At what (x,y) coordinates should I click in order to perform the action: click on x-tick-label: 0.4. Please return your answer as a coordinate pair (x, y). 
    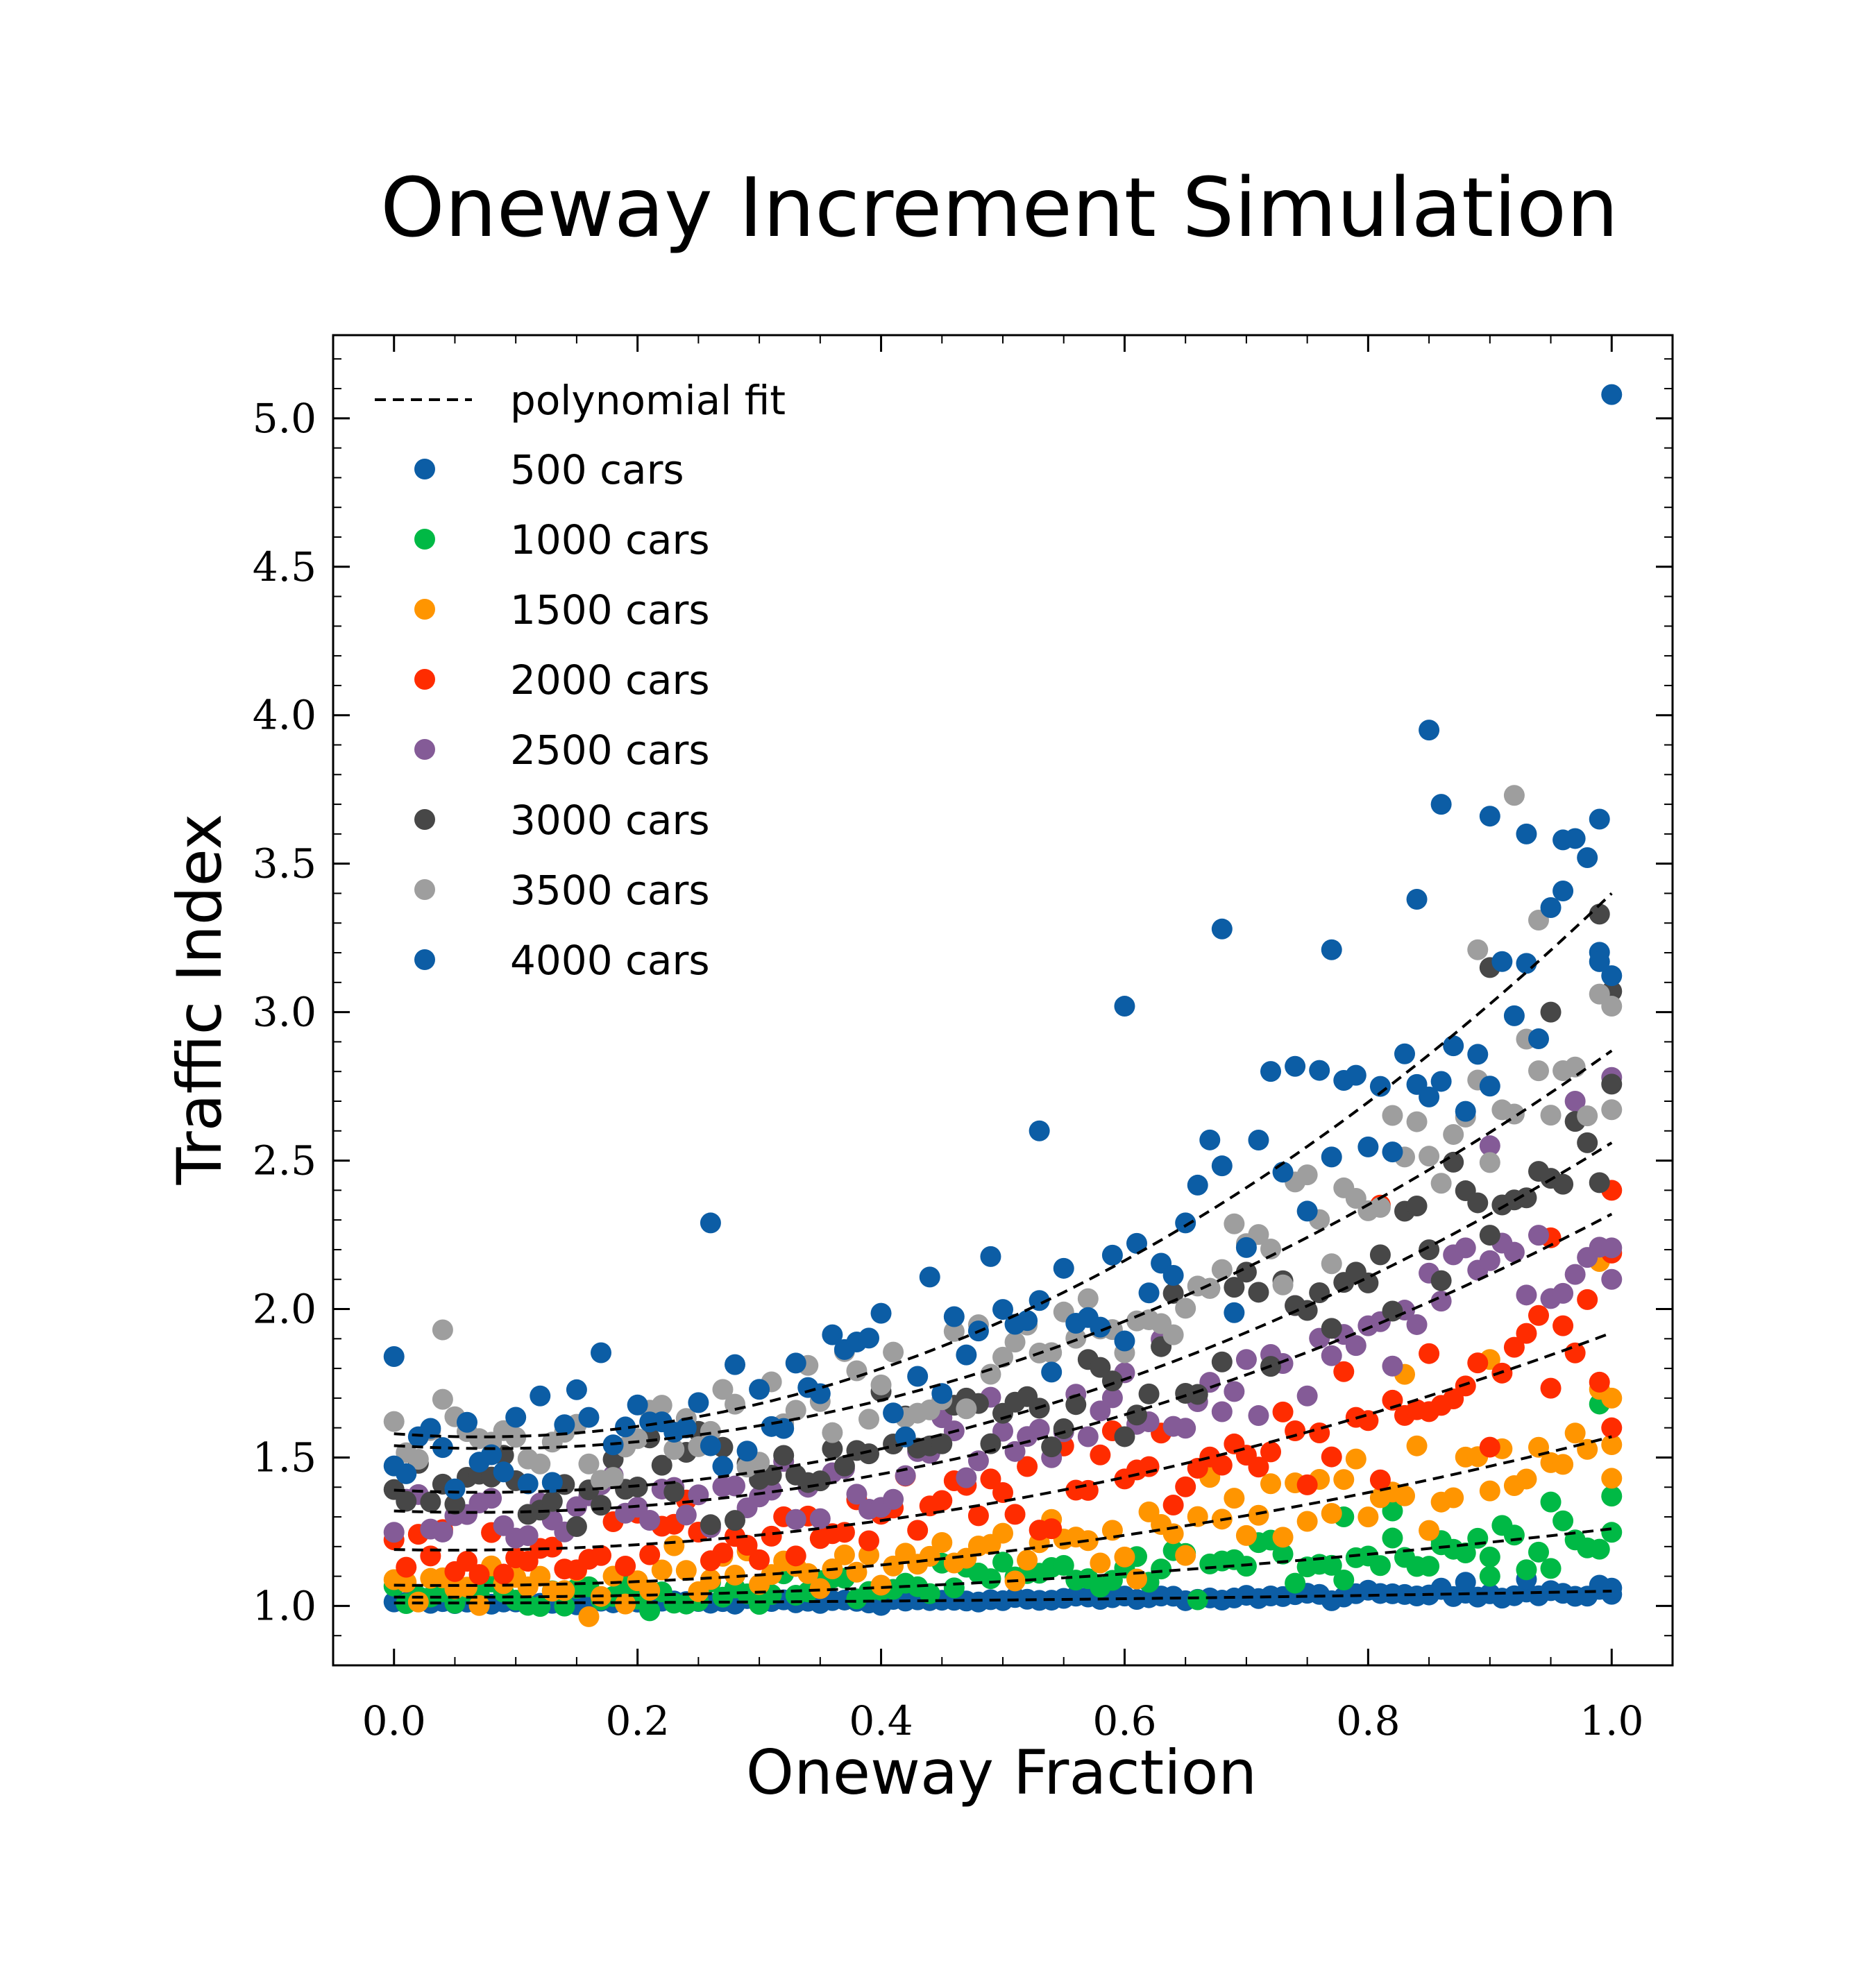
    Looking at the image, I should click on (881, 1720).